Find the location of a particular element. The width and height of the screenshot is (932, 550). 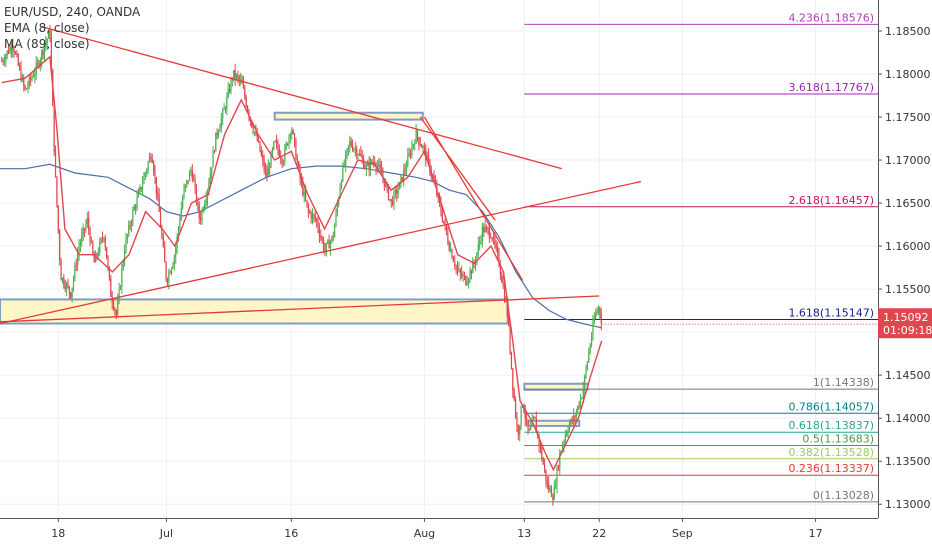

fib-level-label: 1(1.14338) is located at coordinates (843, 382).